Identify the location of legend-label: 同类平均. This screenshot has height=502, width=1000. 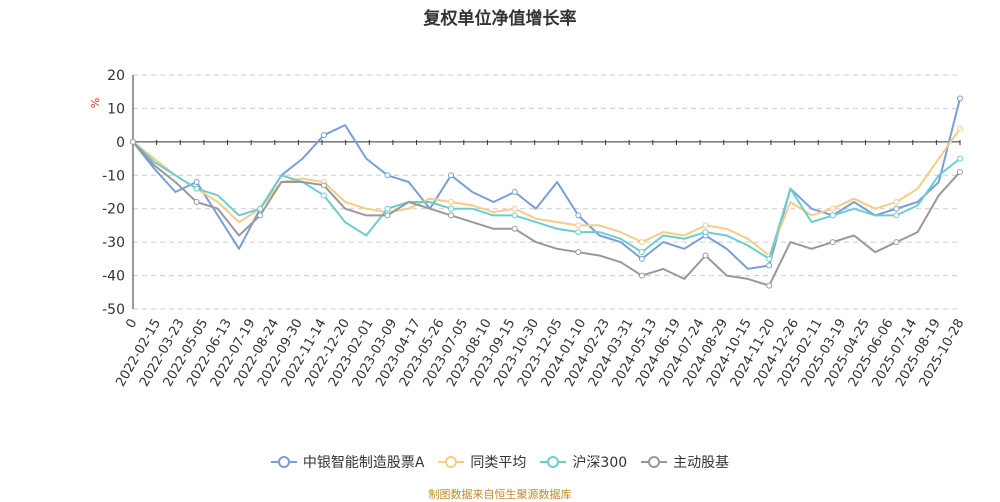
(498, 463).